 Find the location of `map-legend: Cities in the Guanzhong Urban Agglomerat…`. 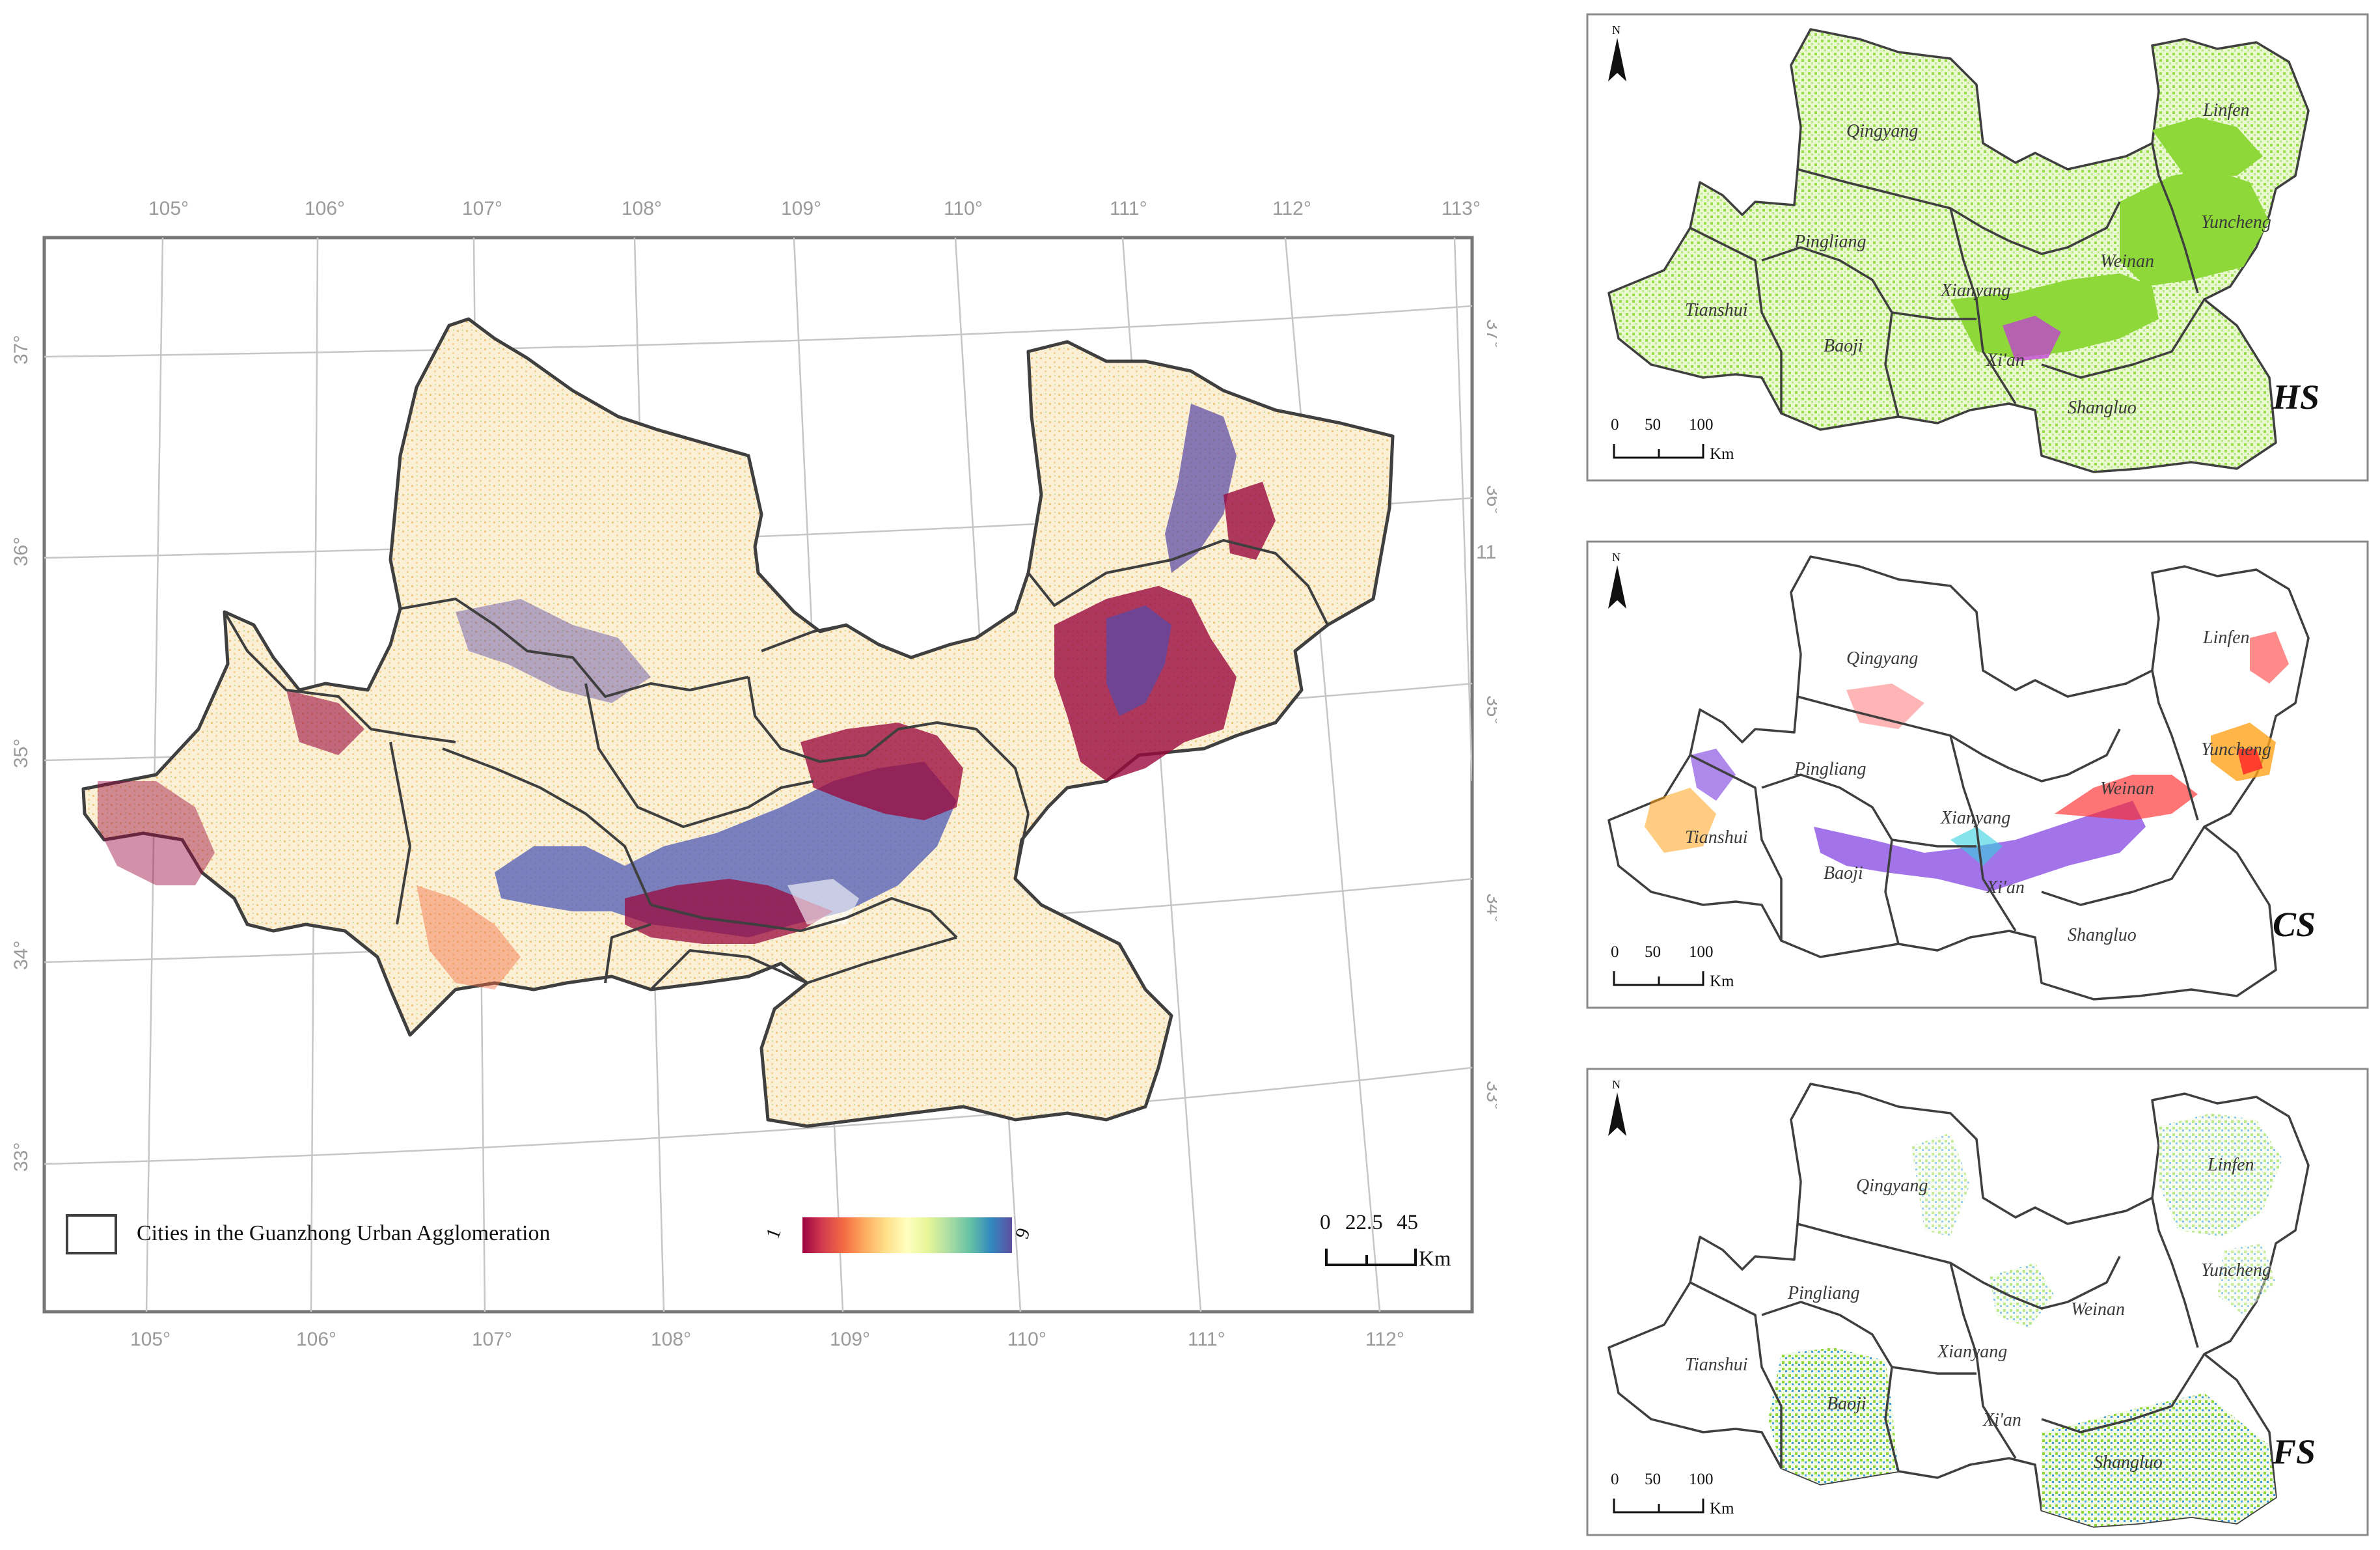

map-legend: Cities in the Guanzhong Urban Agglomerat… is located at coordinates (550, 1234).